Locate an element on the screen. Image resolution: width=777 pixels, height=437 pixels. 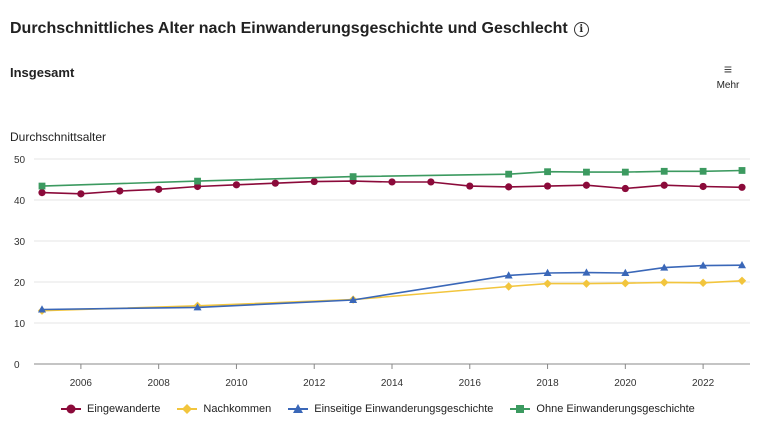
legend-label: Einseitige Einwanderungsgeschichte is located at coordinates (404, 409).